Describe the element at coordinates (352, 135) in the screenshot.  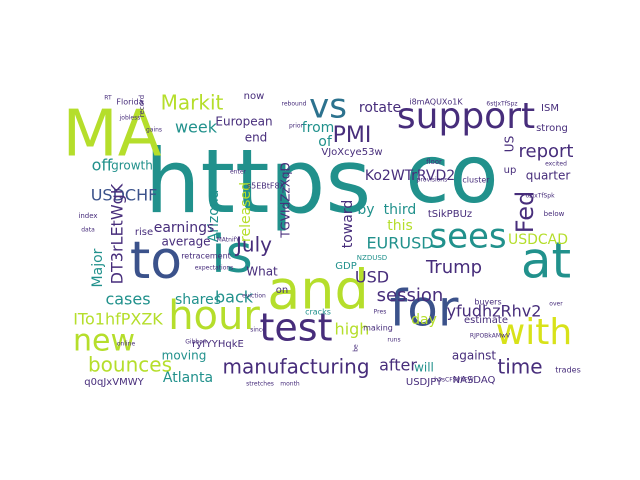
I see `word-pmi: PMI` at that location.